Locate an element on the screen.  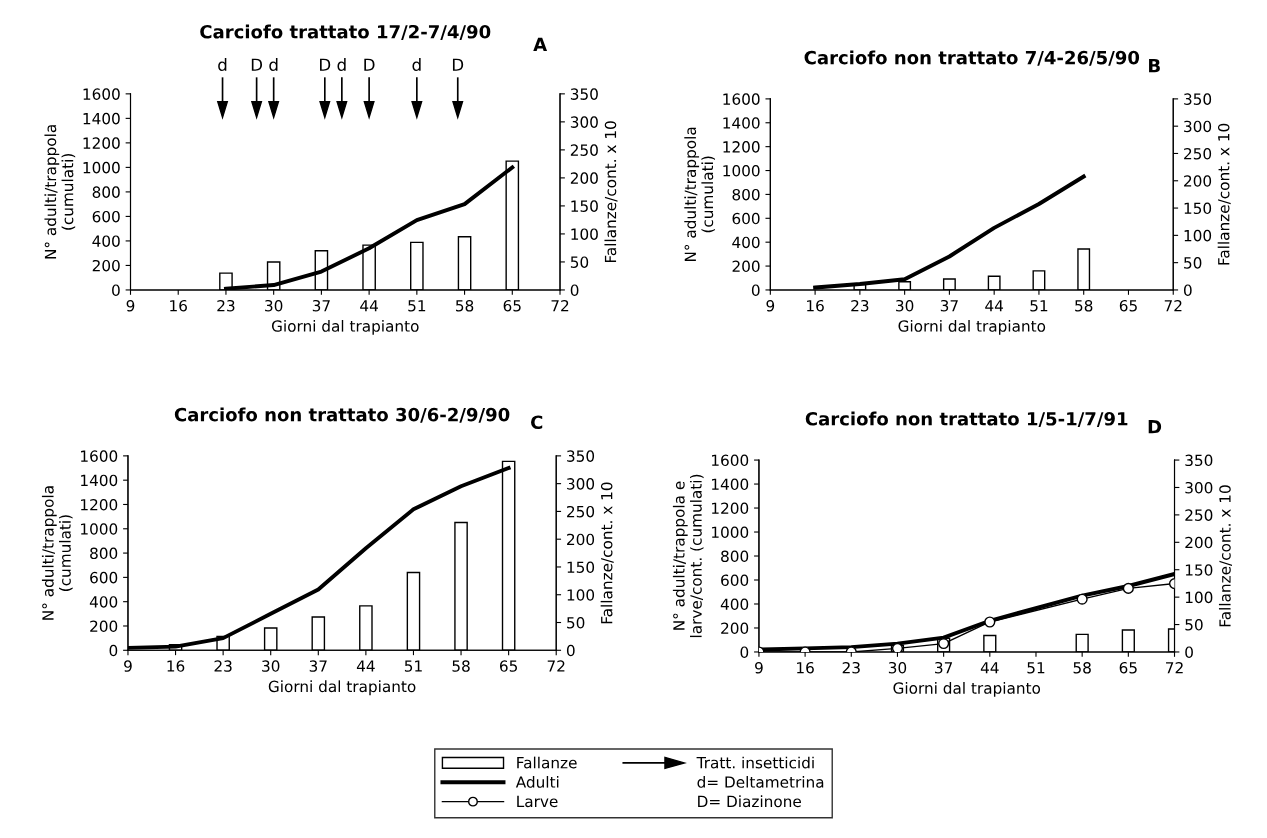
y-axis-title: N° adulti/trappola e larve/cont. (cumulati) is located at coordinates (688, 556).